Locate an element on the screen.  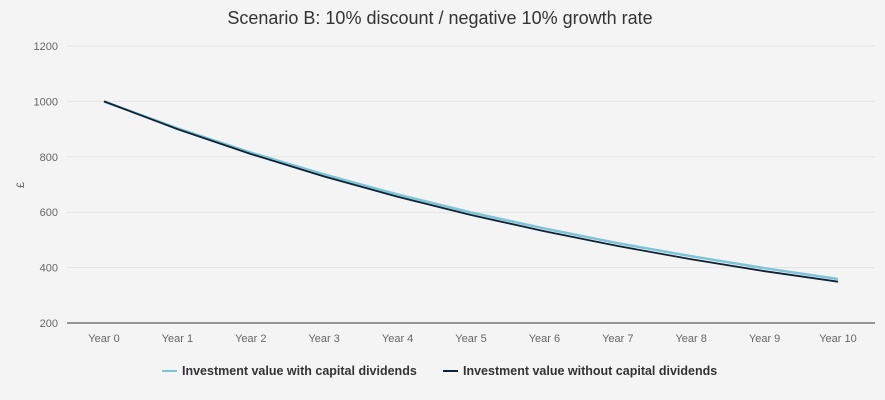
x-tick-label: Year 1 is located at coordinates (177, 339).